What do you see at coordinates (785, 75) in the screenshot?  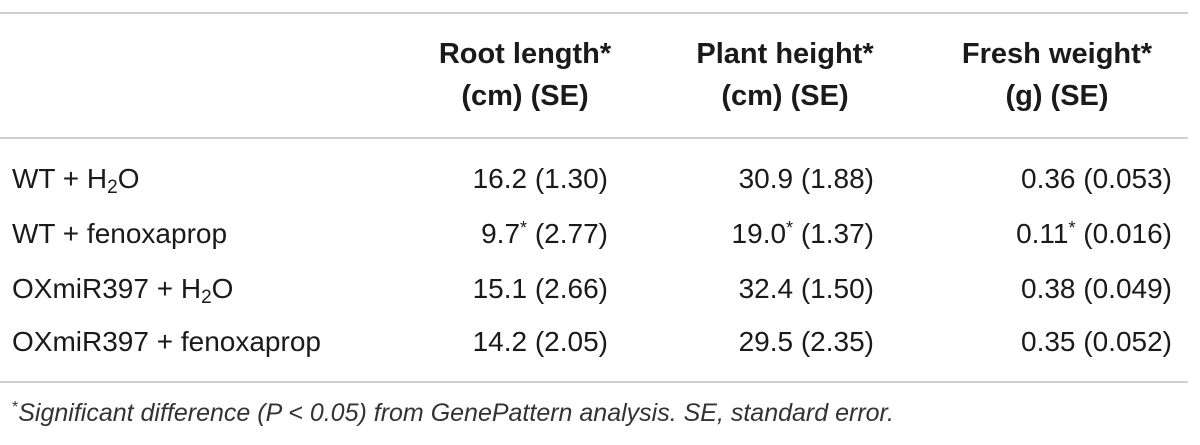 I see `header-plant-height: Plant height* (cm) (SE)` at bounding box center [785, 75].